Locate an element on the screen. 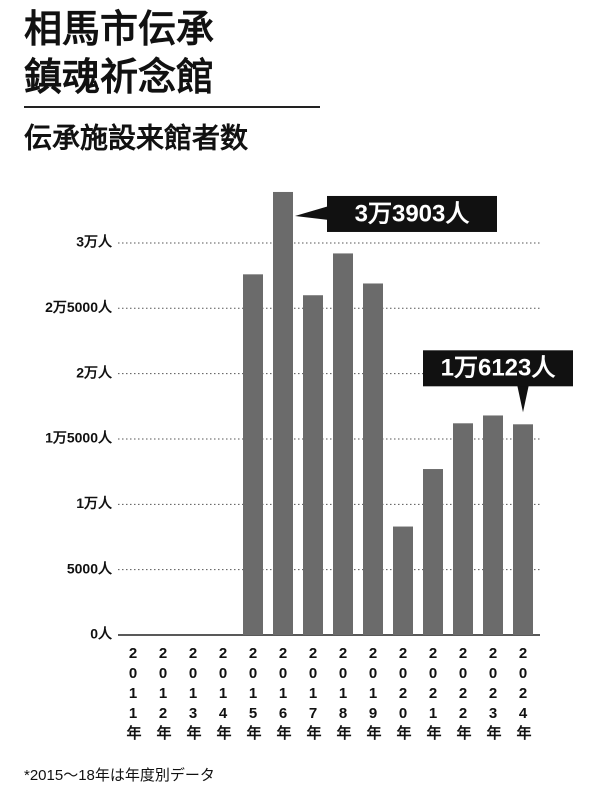 Image resolution: width=600 pixels, height=797 pixels. value-label: 3万3903人 is located at coordinates (412, 213).